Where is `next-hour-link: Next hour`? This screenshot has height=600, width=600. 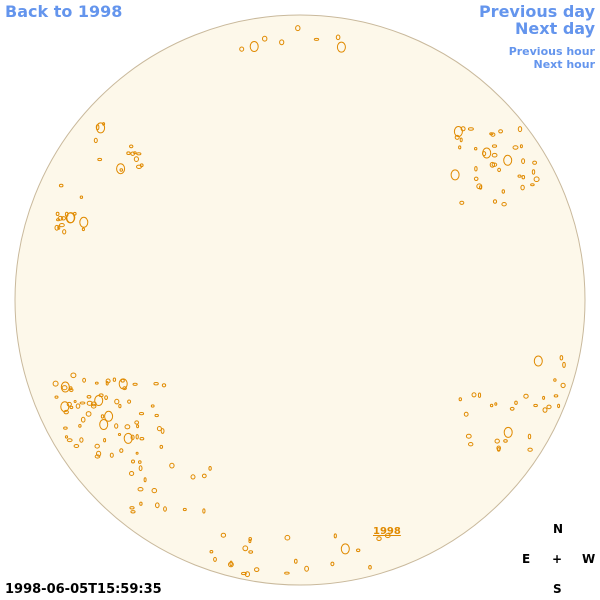
next-hour-link: Next hour is located at coordinates (564, 64).